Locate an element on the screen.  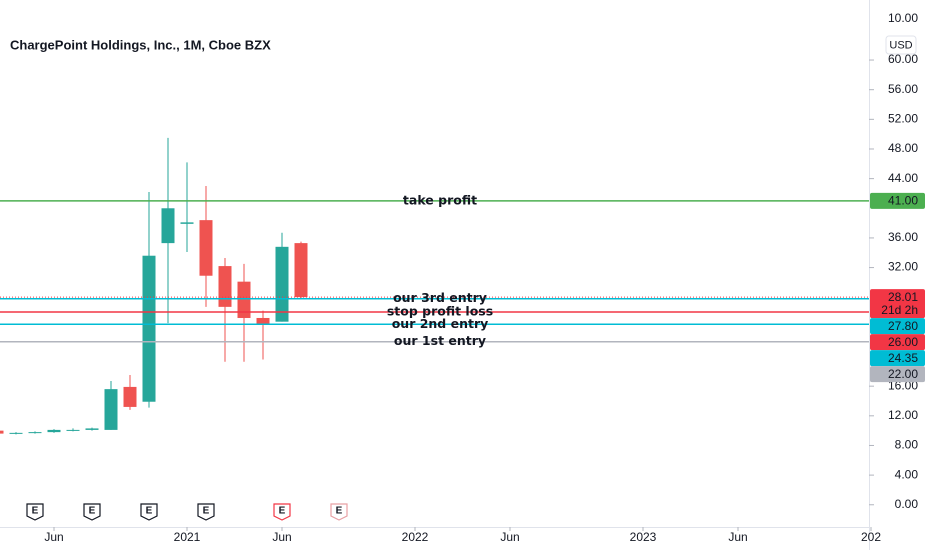
chart-title: ChargePoint Holdings, Inc., 1M, Cboe BZX is located at coordinates (140, 44).